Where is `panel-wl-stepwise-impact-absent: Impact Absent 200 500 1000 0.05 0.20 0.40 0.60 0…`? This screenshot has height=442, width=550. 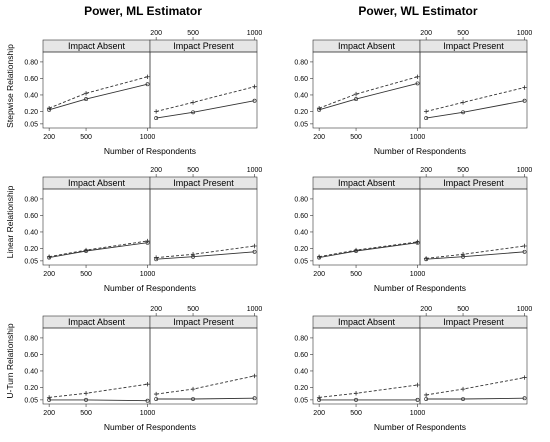 panel-wl-stepwise-impact-absent: Impact Absent 200 500 1000 0.05 0.20 0.40 0.60 0… is located at coordinates (380, 97).